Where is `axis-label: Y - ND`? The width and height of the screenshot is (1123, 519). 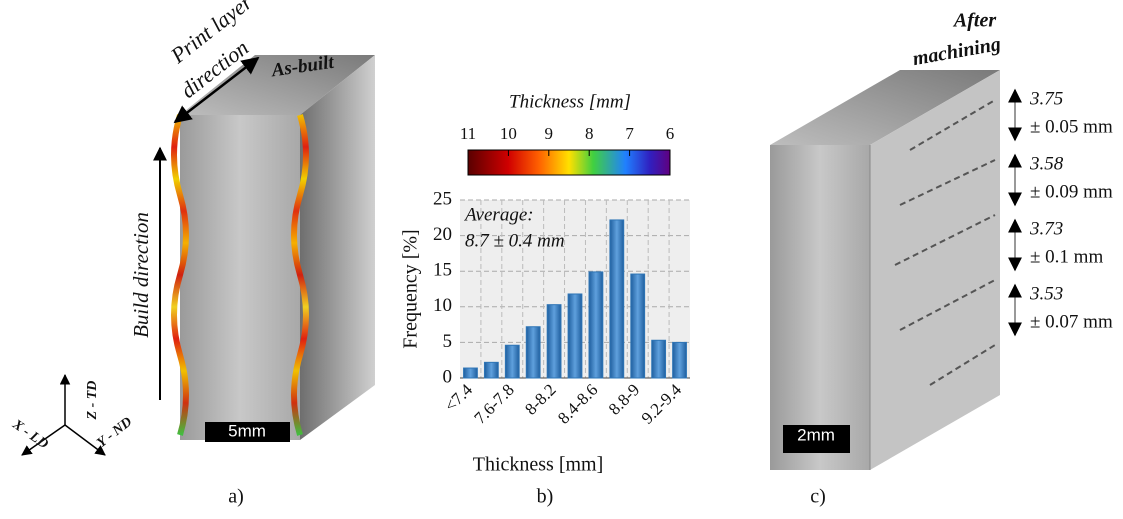 axis-label: Y - ND is located at coordinates (114, 433).